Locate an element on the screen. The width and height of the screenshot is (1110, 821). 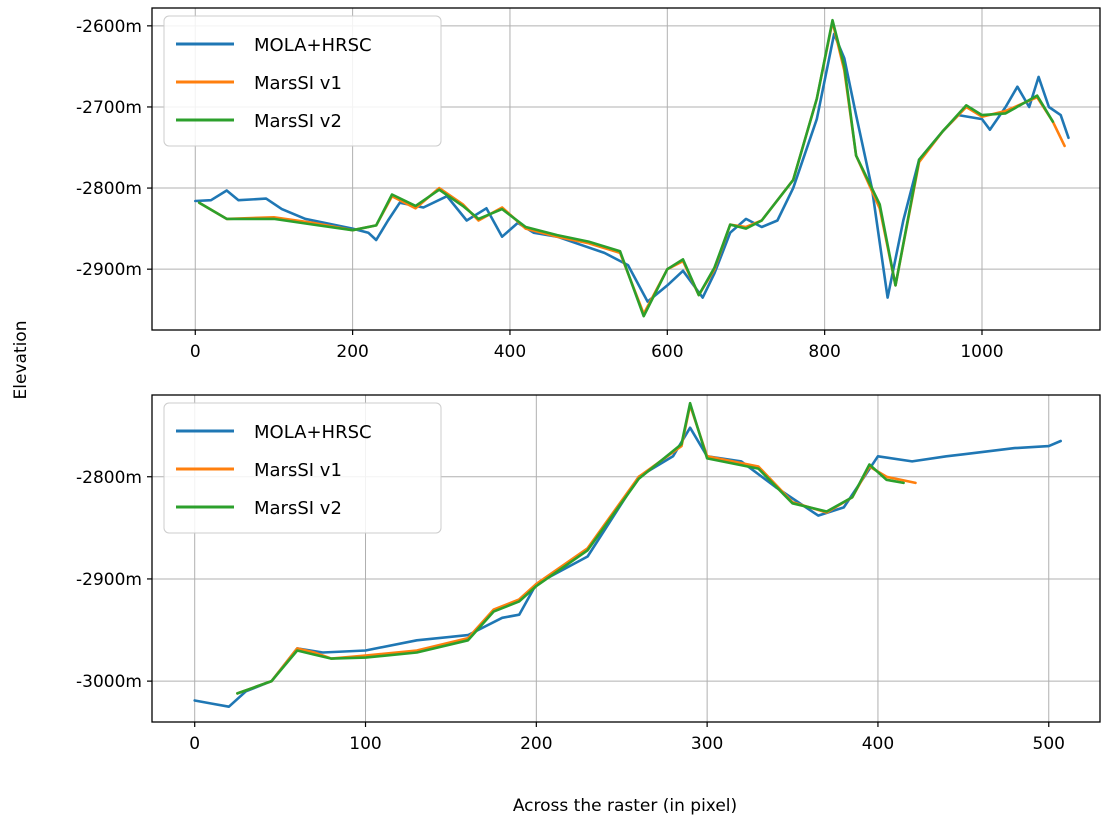
y-tick-label: -2600m is located at coordinates (109, 27).